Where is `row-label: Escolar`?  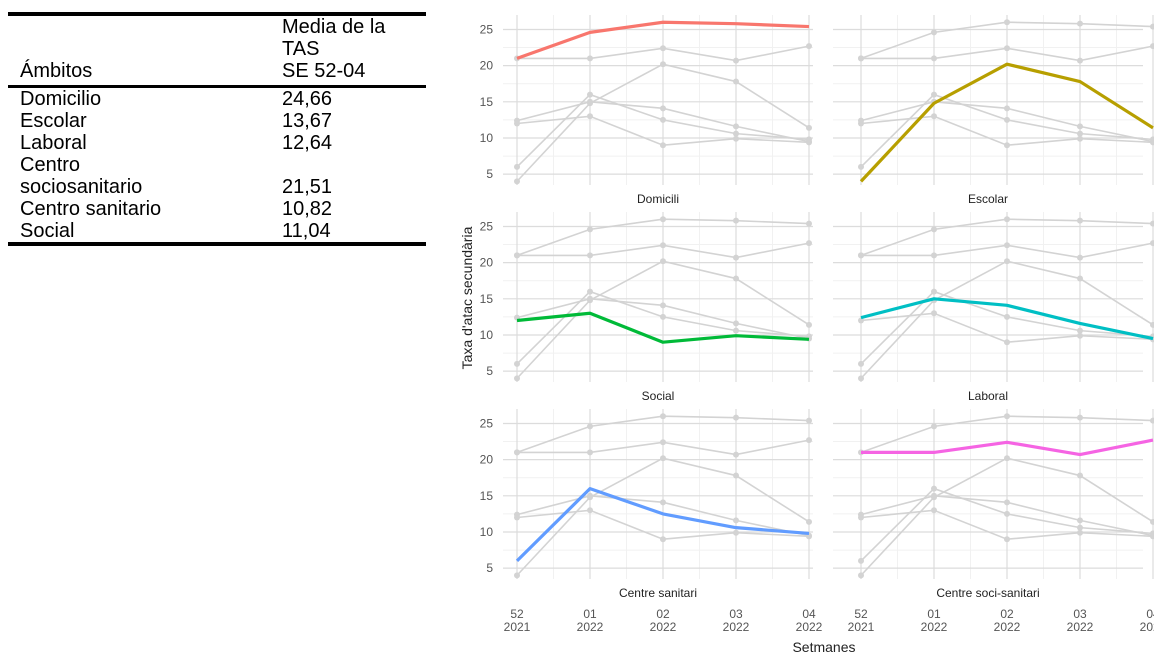 row-label: Escolar is located at coordinates (53, 121).